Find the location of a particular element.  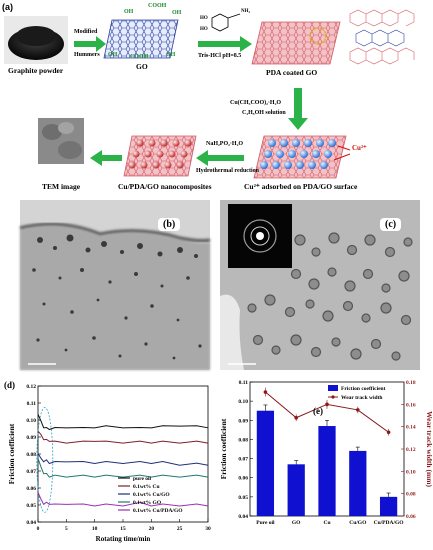

go-sheet-lattice is located at coordinates (141, 39).